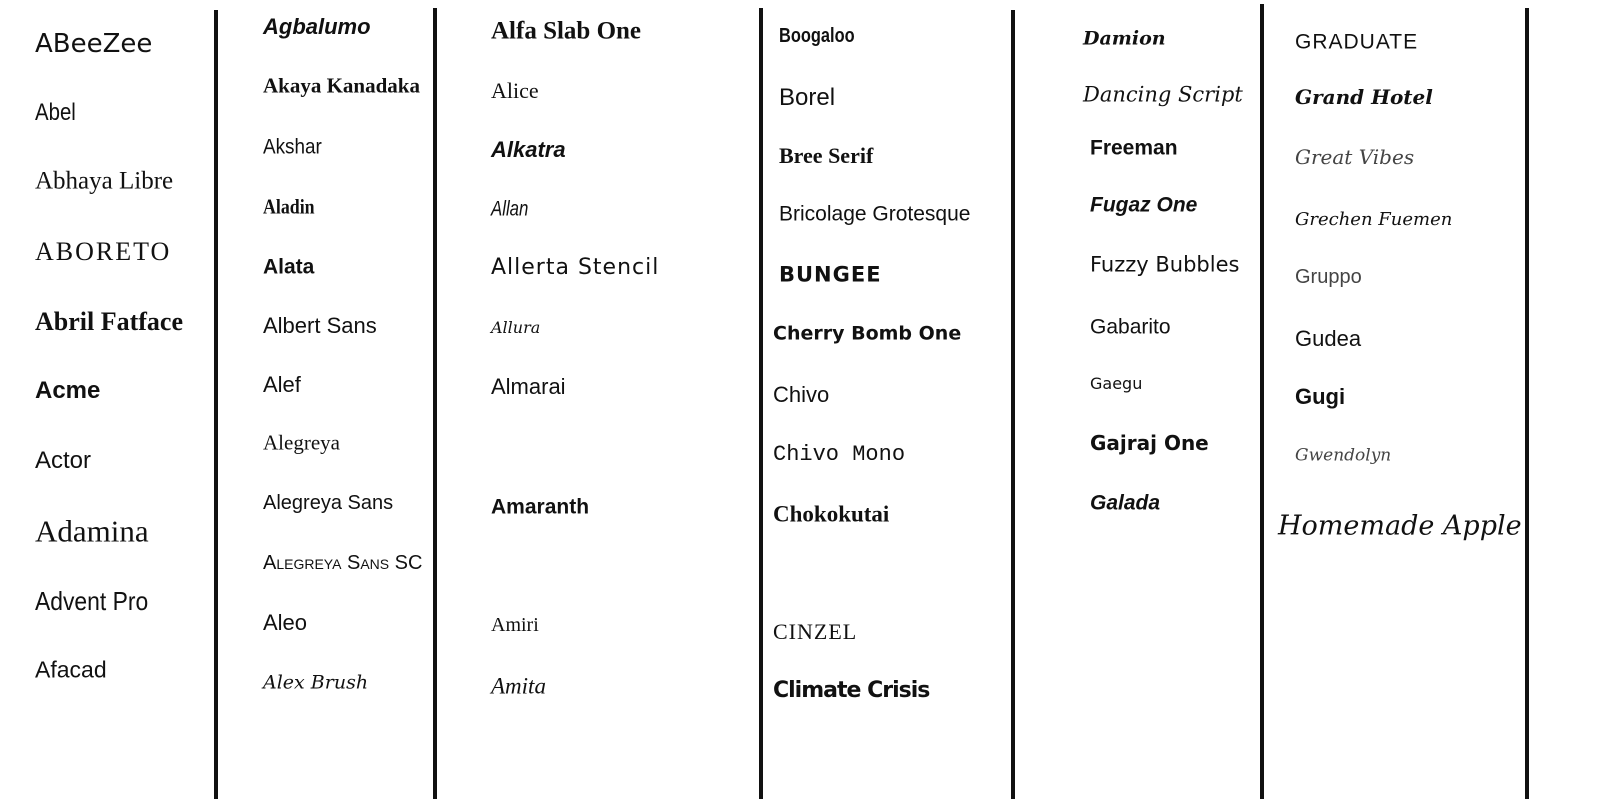 Image resolution: width=1600 pixels, height=799 pixels. I want to click on font-sample: ABeeZee, so click(94, 44).